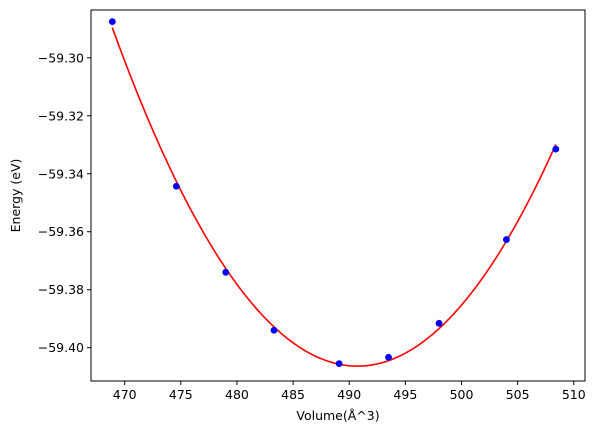 This screenshot has height=433, width=604. Describe the element at coordinates (61, 289) in the screenshot. I see `y-tick-label: −59.38` at that location.